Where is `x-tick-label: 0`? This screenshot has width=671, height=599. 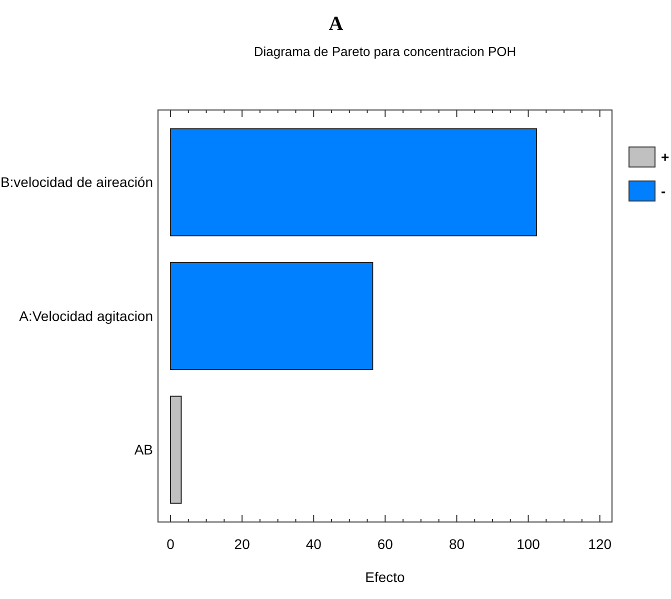 x-tick-label: 0 is located at coordinates (170, 544).